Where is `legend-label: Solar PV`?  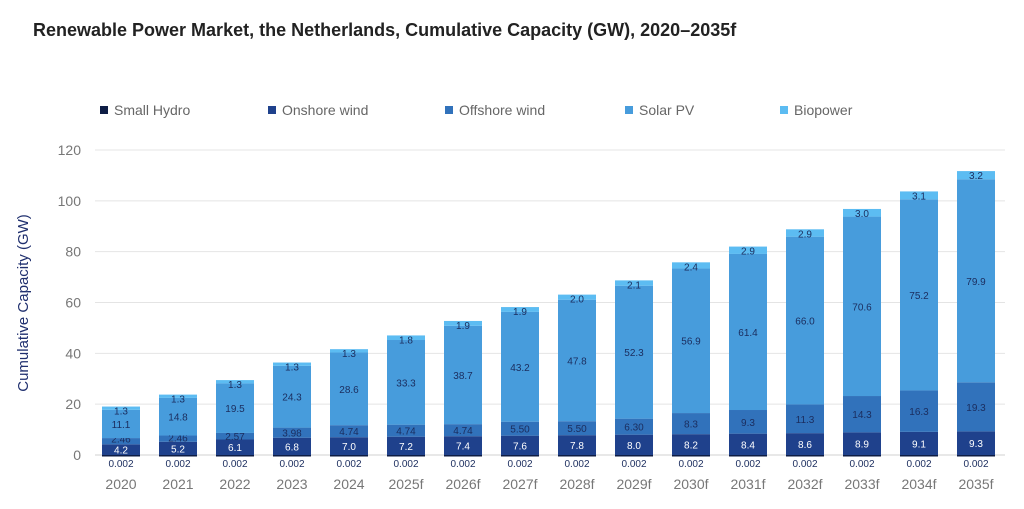 legend-label: Solar PV is located at coordinates (667, 110).